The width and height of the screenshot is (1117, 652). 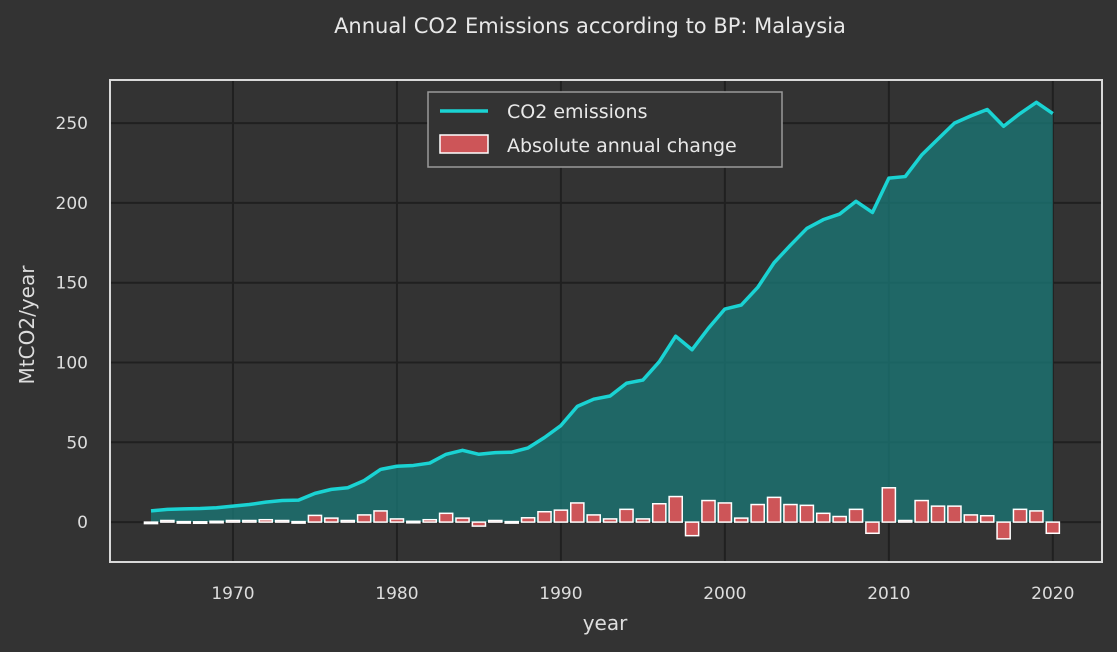 What do you see at coordinates (72, 363) in the screenshot?
I see `y-tick-label: 100` at bounding box center [72, 363].